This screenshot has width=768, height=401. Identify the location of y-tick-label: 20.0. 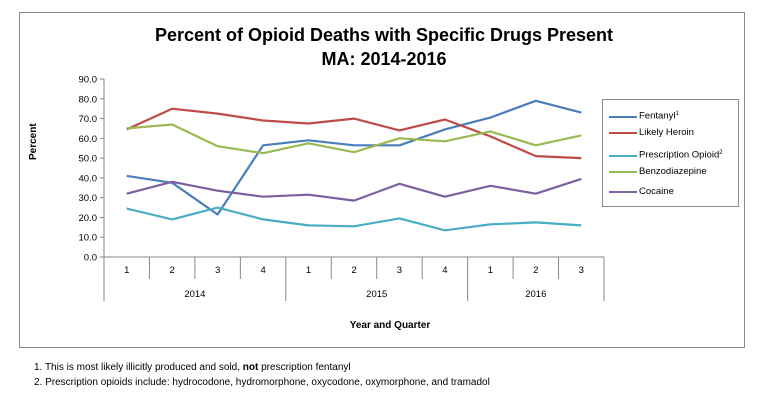
(88, 218).